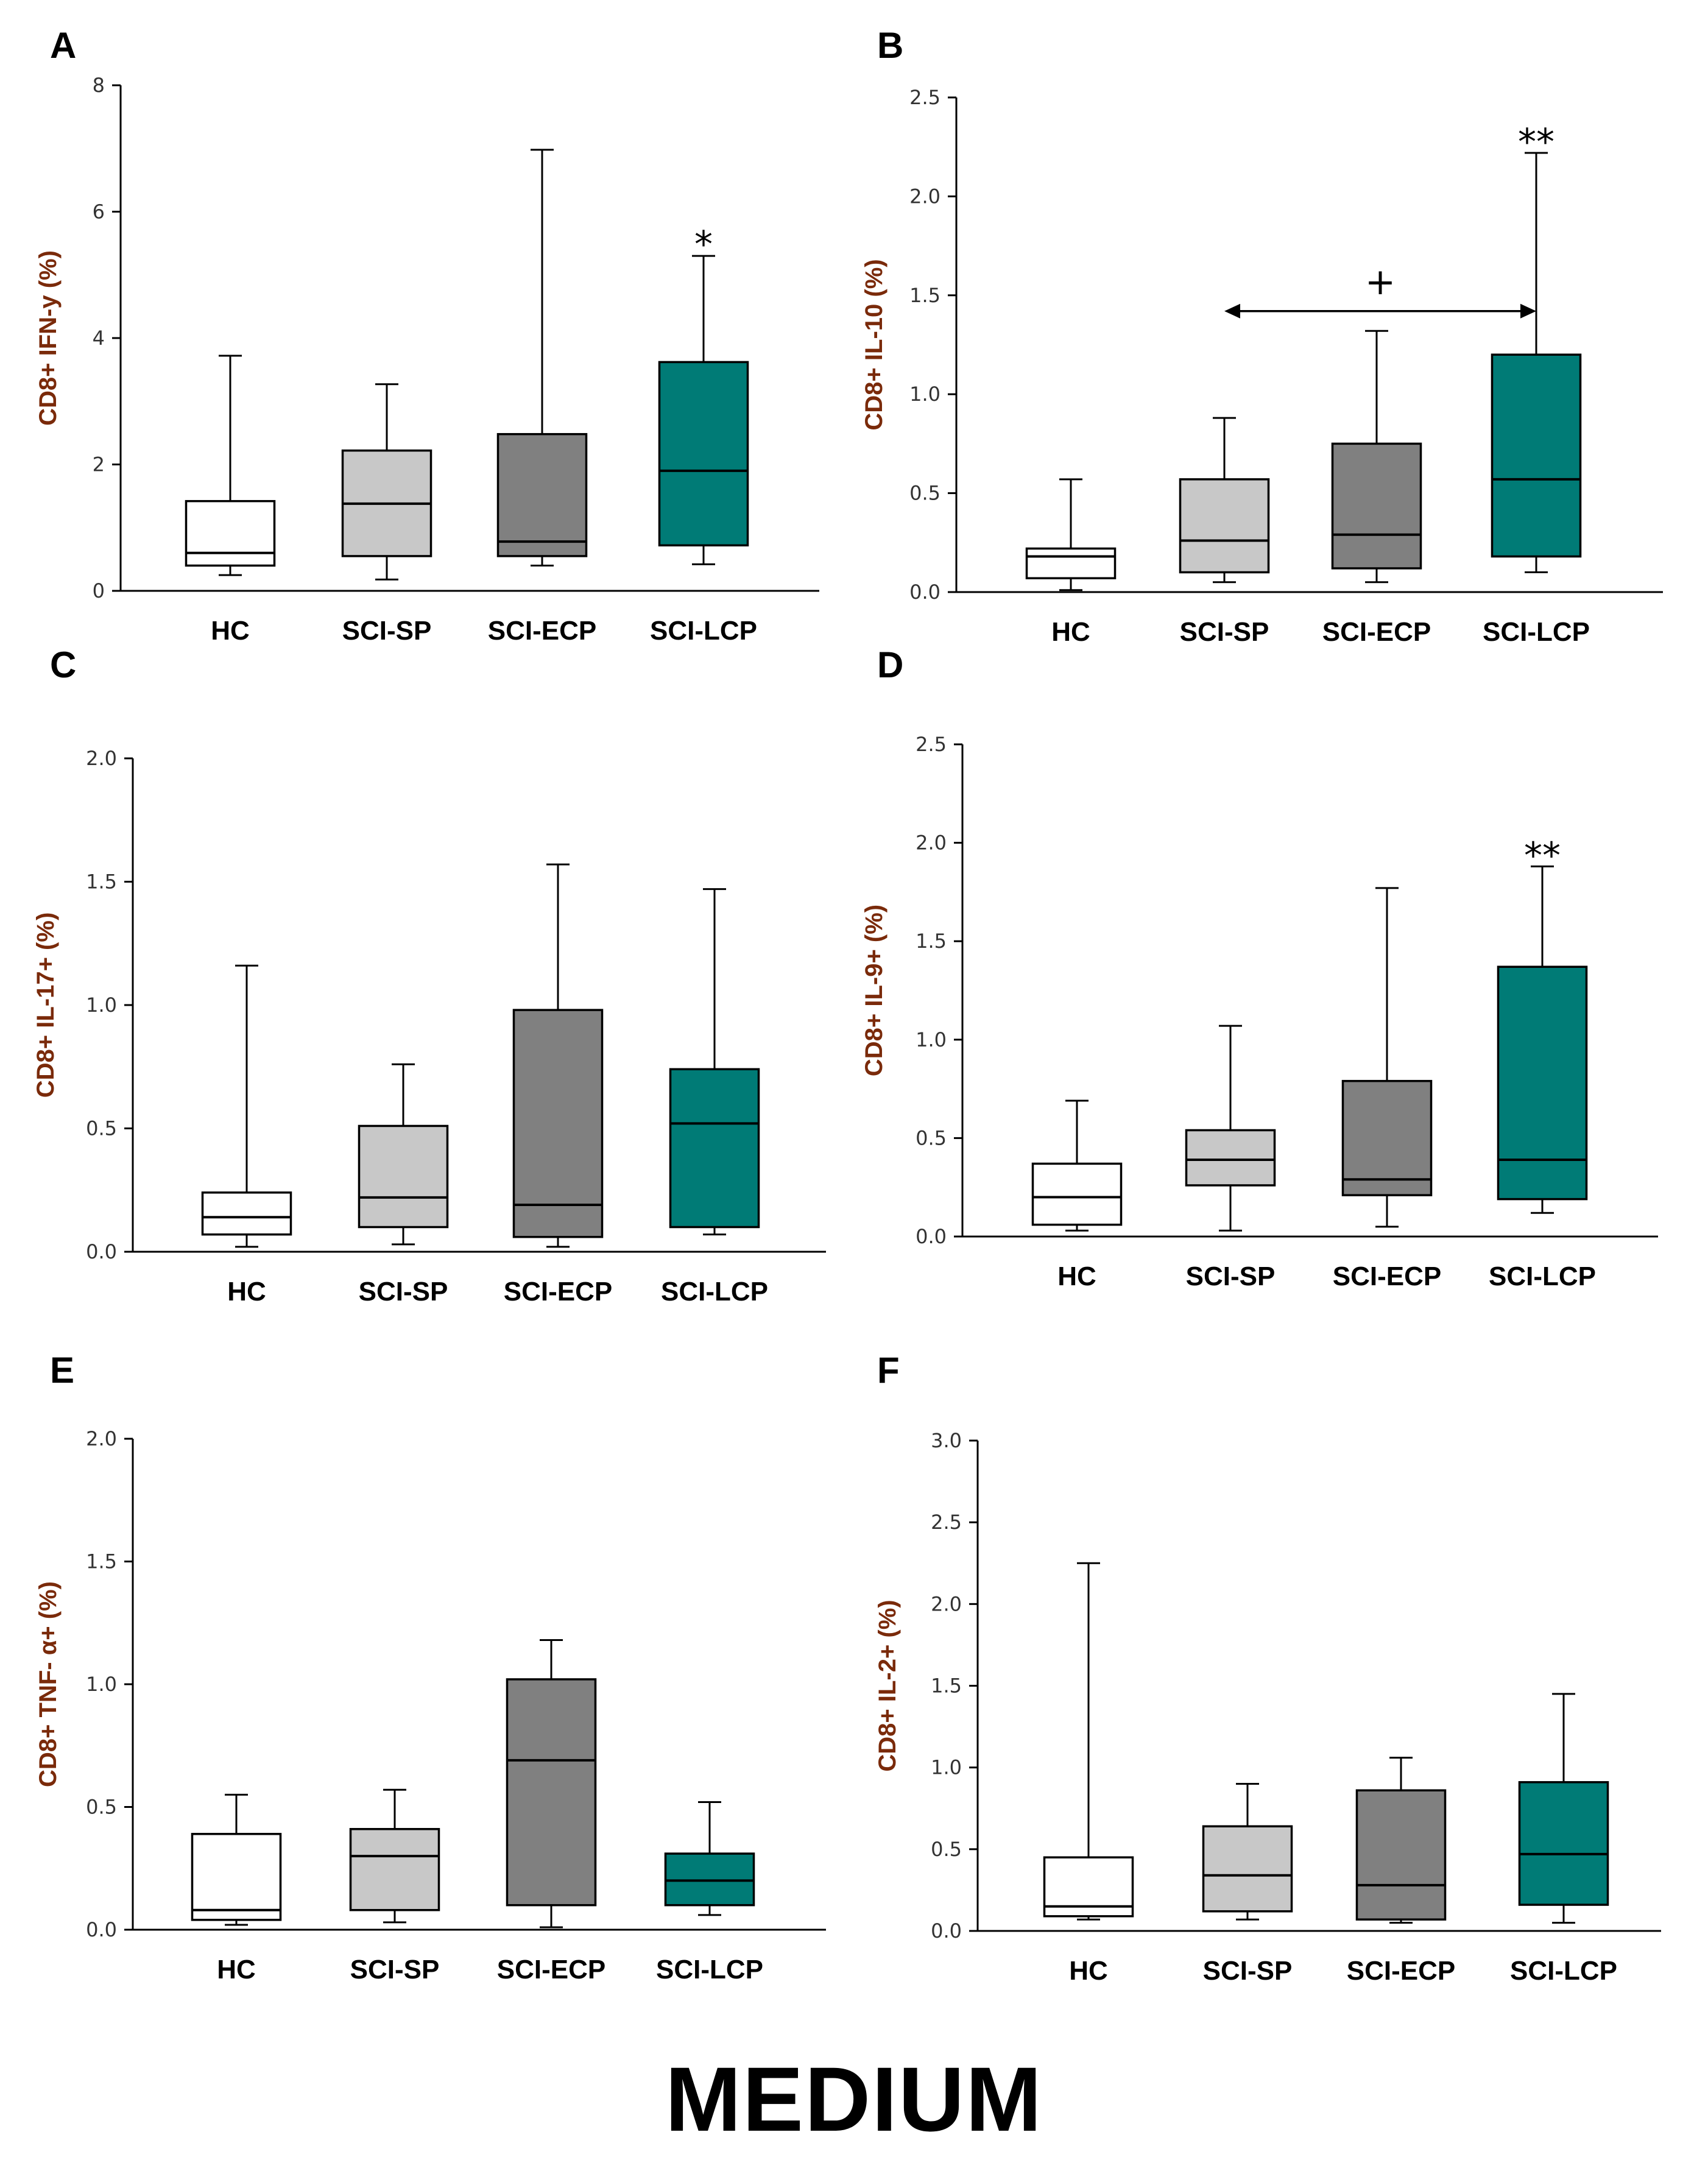 The height and width of the screenshot is (2163, 1708). I want to click on panel-letter: D, so click(890, 665).